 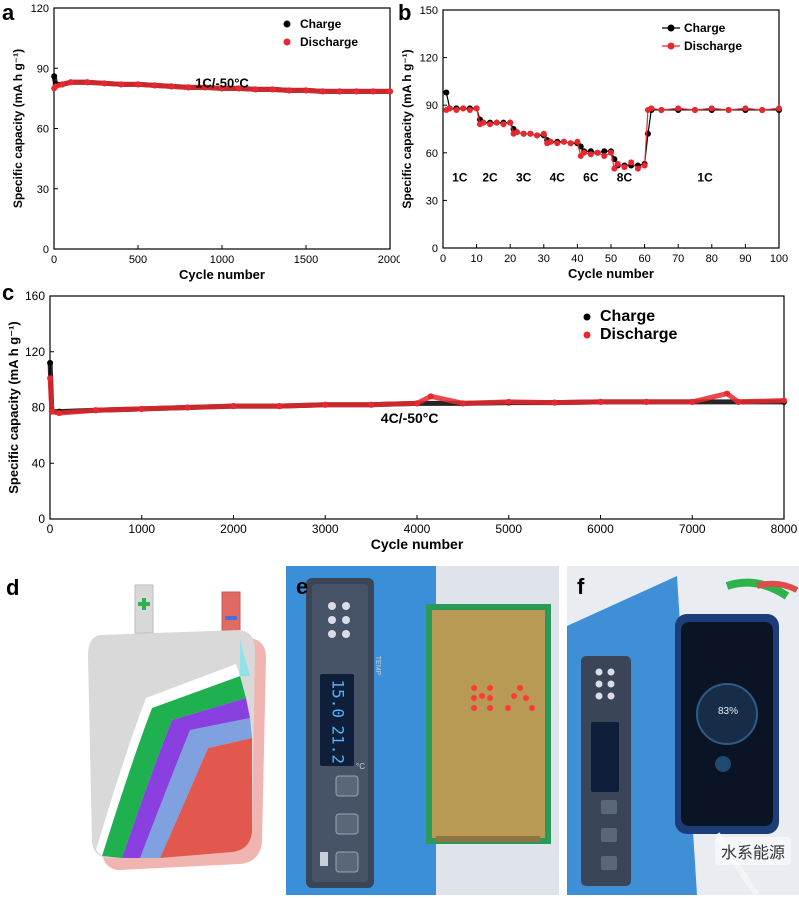 I want to click on series-charge, so click(x=612, y=129).